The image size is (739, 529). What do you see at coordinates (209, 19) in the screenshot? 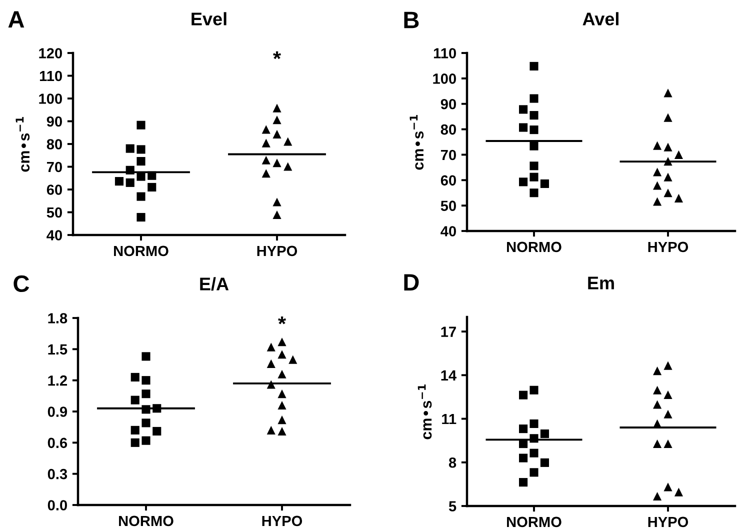
I see `chart-title: Evel` at bounding box center [209, 19].